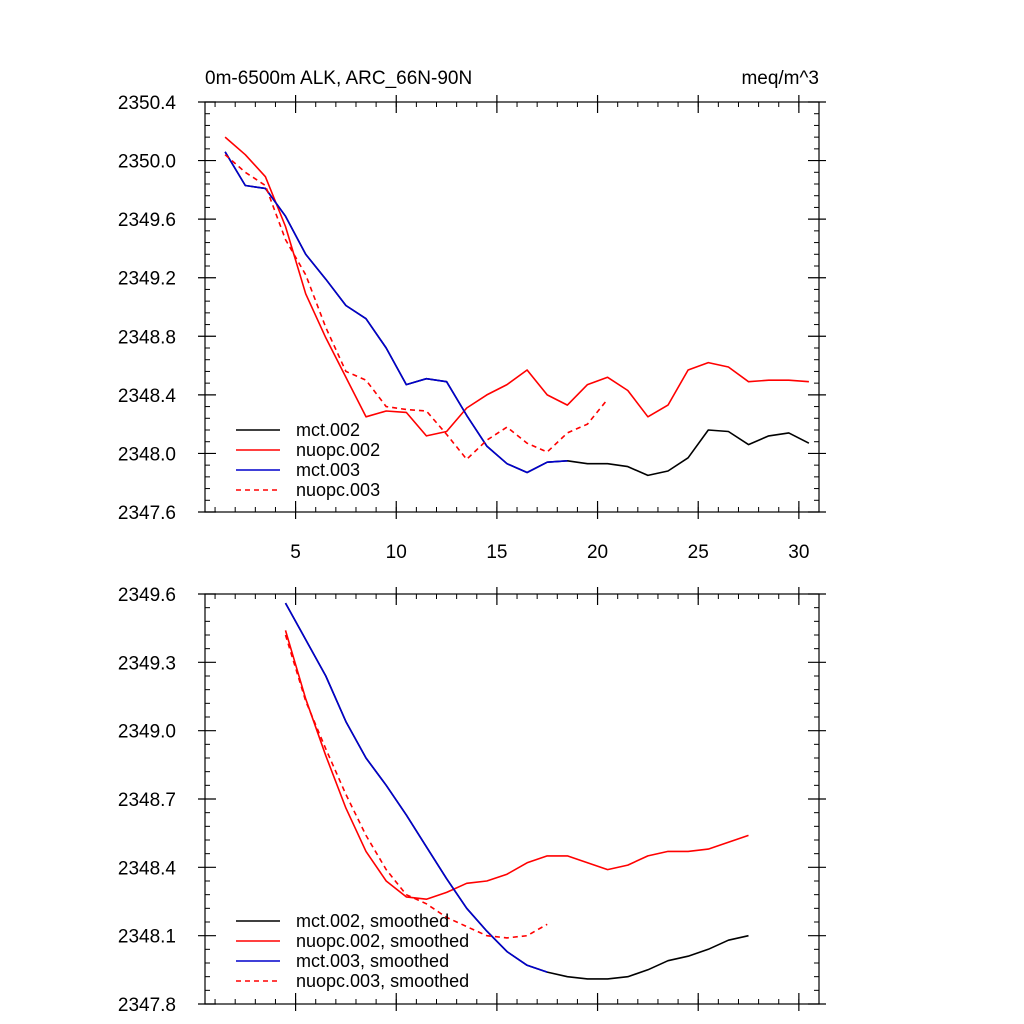 The height and width of the screenshot is (1024, 1024). Describe the element at coordinates (147, 800) in the screenshot. I see `bottom-y-tick-label: 2348.7` at that location.